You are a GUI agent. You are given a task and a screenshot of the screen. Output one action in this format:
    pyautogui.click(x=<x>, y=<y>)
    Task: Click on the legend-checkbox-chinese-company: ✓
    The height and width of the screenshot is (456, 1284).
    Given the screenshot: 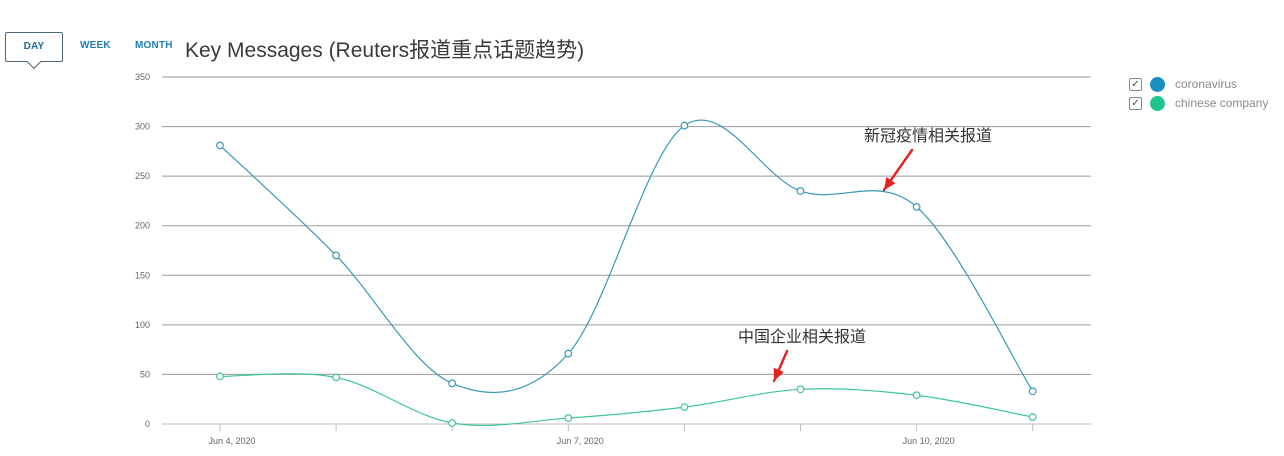 What is the action you would take?
    pyautogui.click(x=1135, y=103)
    